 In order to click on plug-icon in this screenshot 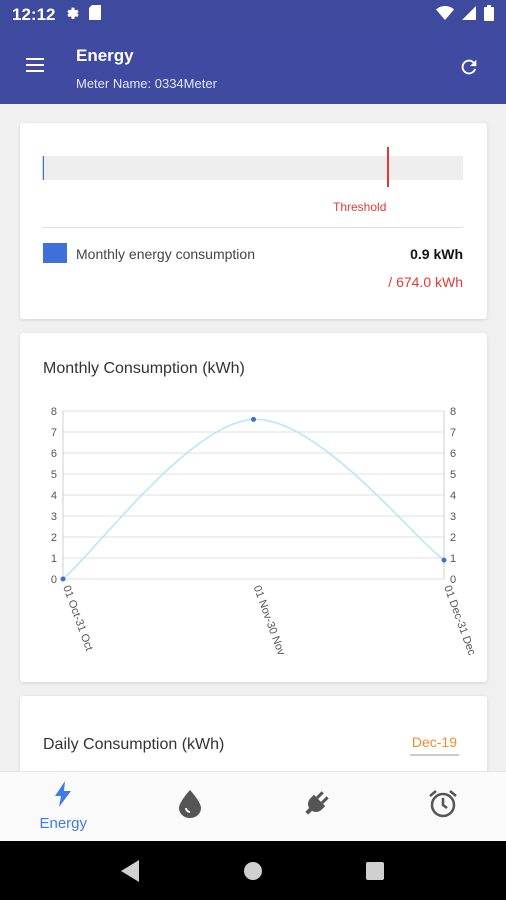, I will do `click(316, 806)`.